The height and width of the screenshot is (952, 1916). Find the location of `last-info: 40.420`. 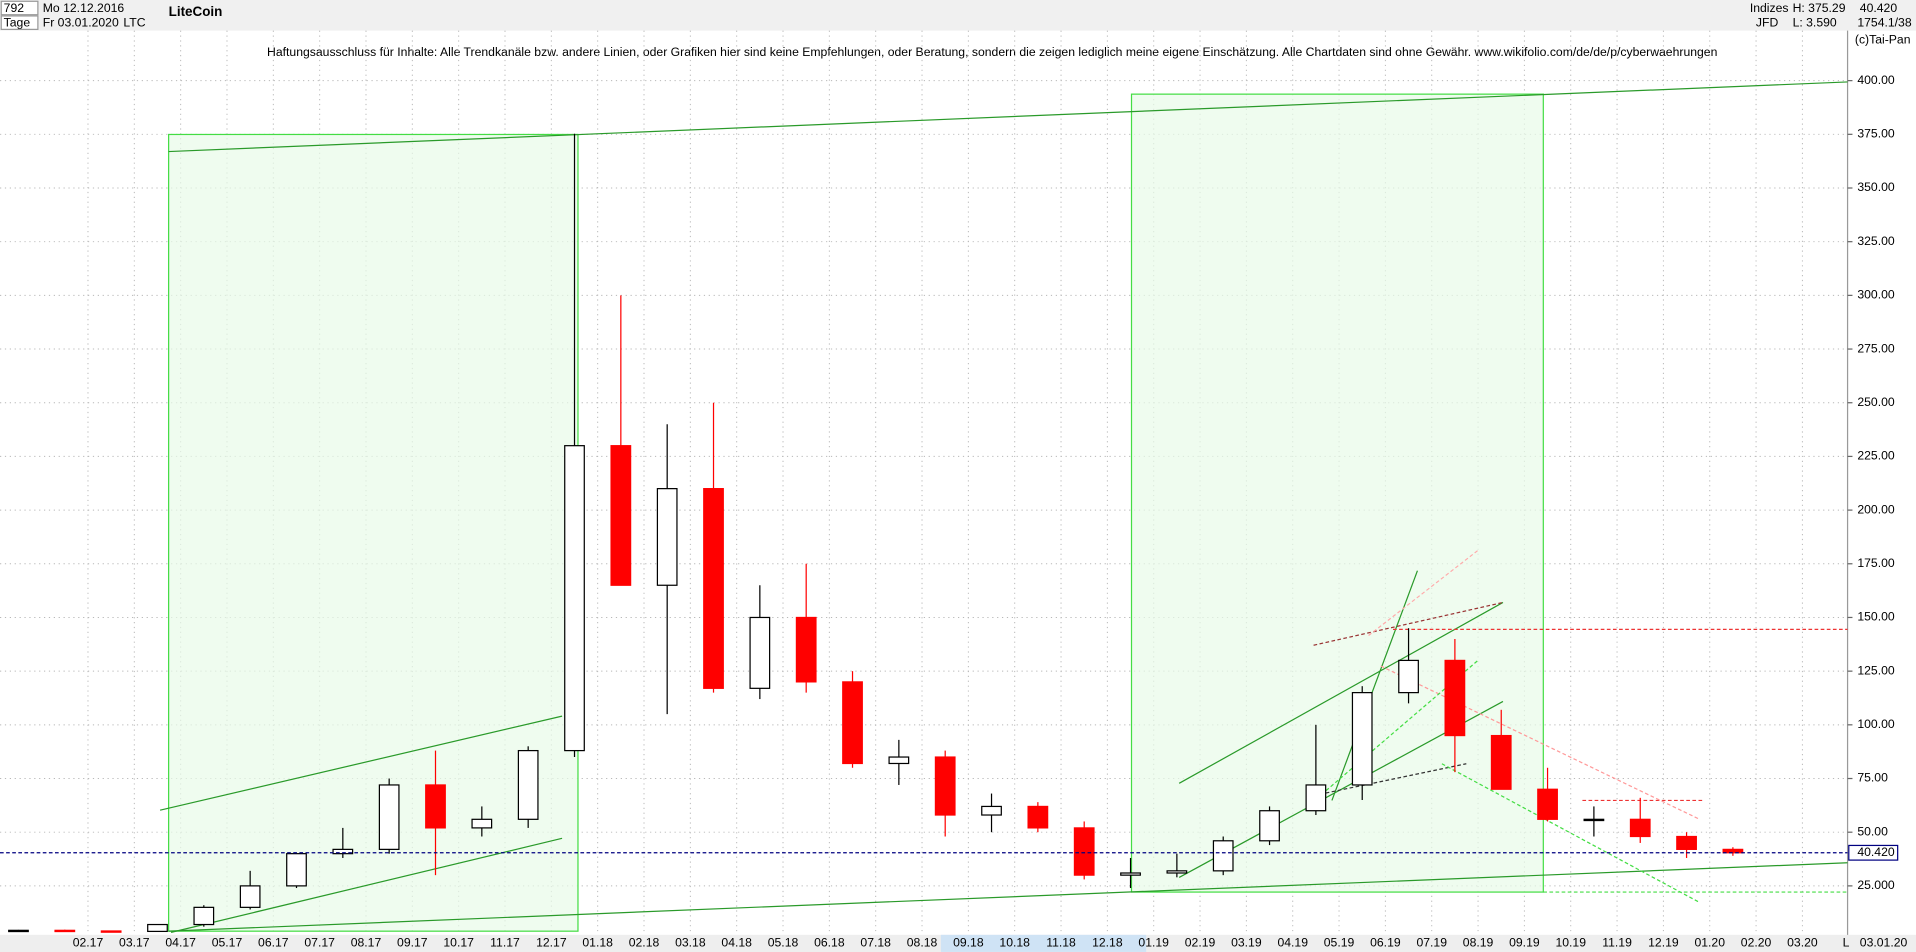

last-info: 40.420 is located at coordinates (1879, 8).